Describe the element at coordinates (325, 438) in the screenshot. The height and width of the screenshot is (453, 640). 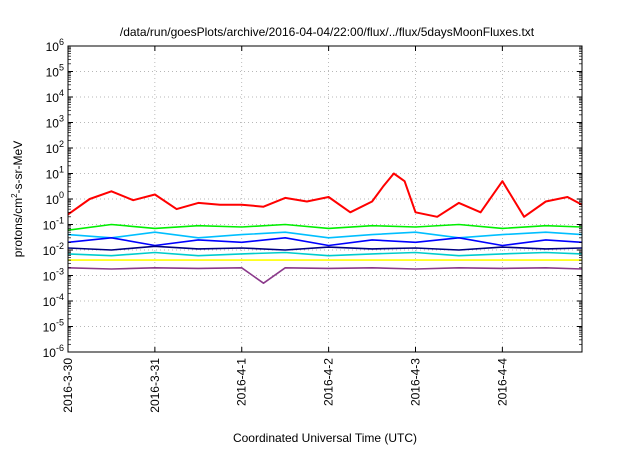
I see `x-axis-label: Coordinated Universal Time (UTC)` at that location.